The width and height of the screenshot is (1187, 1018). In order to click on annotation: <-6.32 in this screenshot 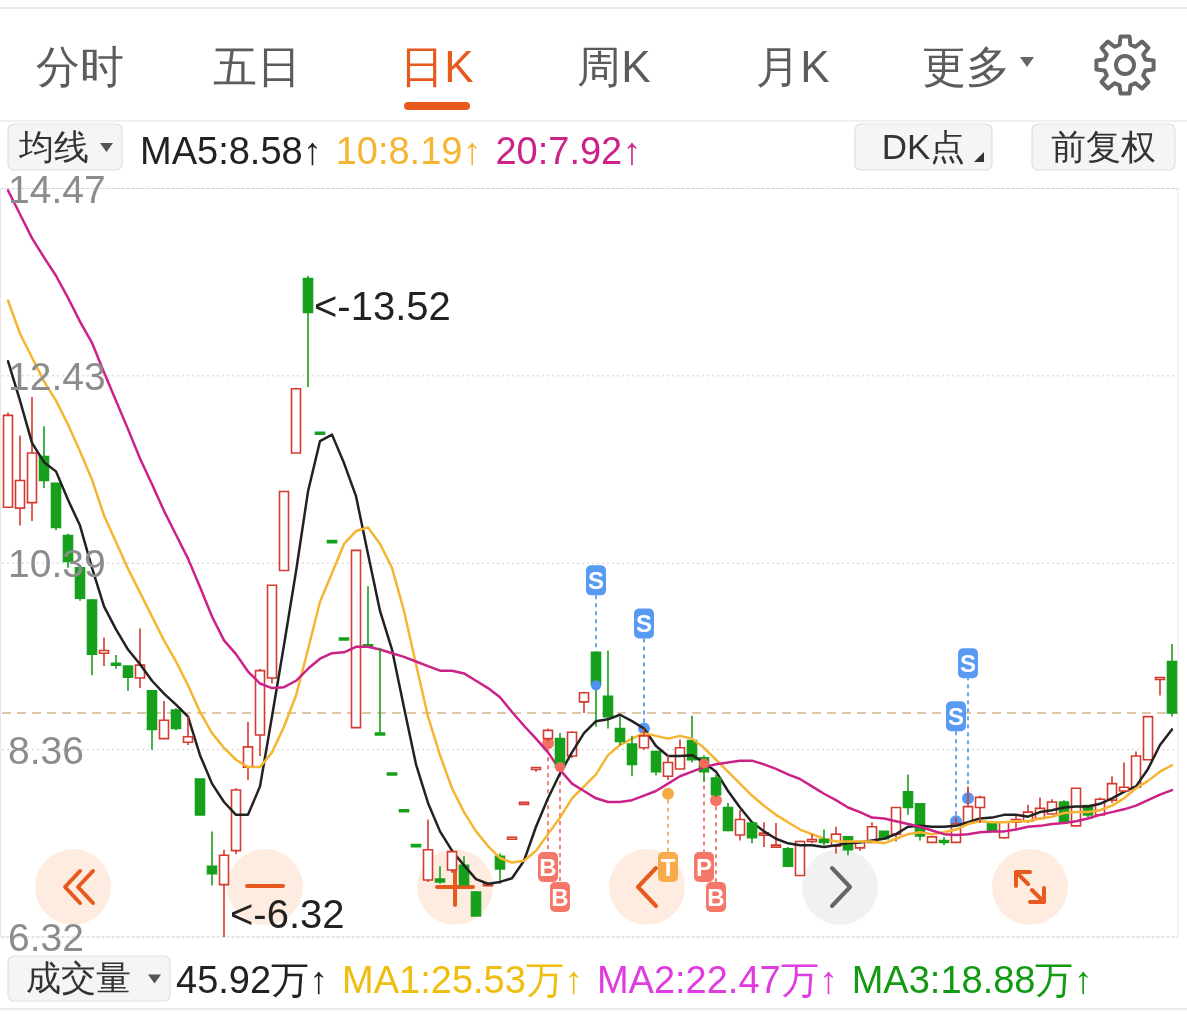, I will do `click(287, 914)`.